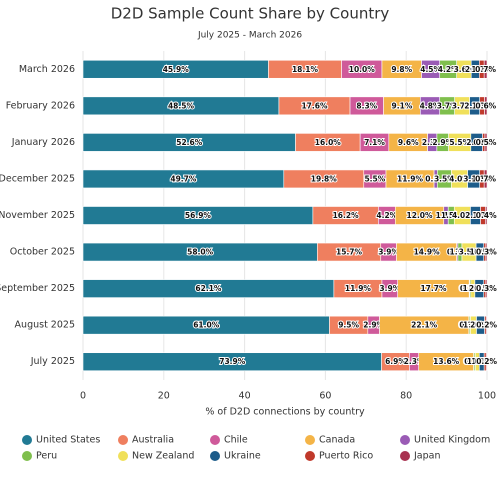 The height and width of the screenshot is (479, 500). What do you see at coordinates (153, 440) in the screenshot?
I see `legend-label: Australia` at bounding box center [153, 440].